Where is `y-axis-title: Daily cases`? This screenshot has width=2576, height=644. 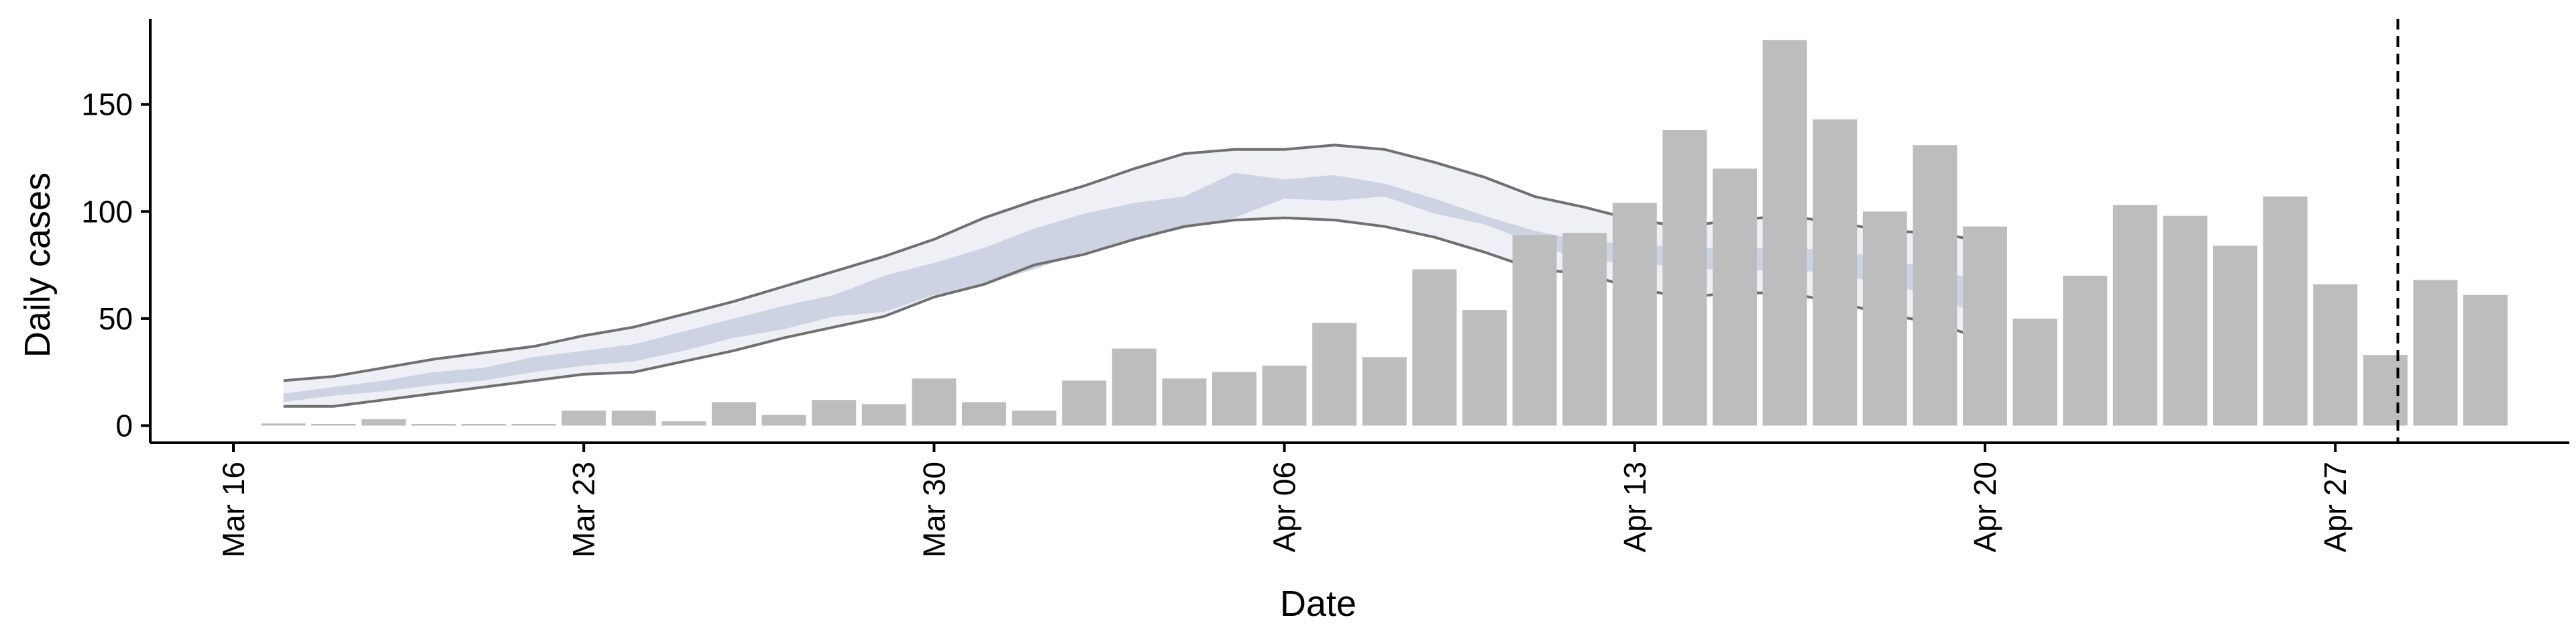
y-axis-title: Daily cases is located at coordinates (37, 265).